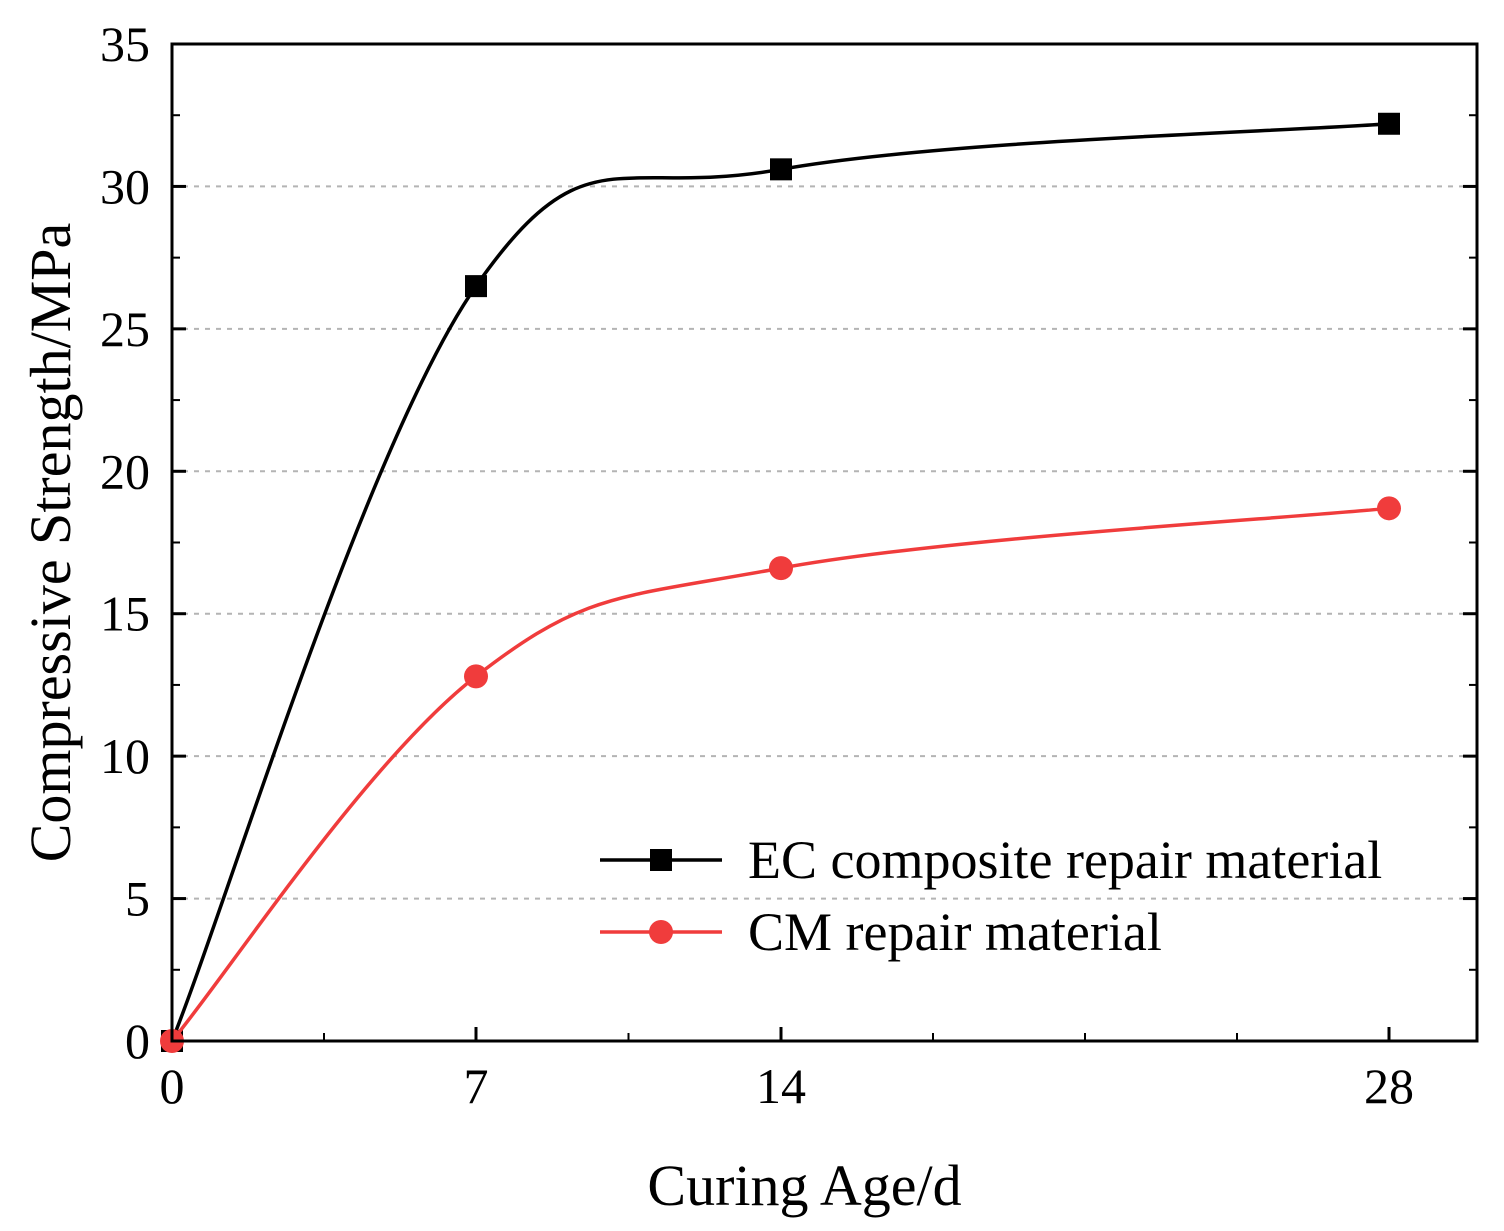  Describe the element at coordinates (125, 614) in the screenshot. I see `y-tick-label: 15` at that location.